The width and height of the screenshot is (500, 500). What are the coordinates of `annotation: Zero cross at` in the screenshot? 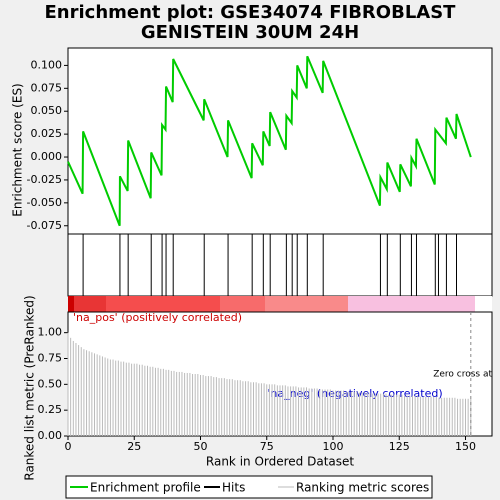 It's located at (462, 375).